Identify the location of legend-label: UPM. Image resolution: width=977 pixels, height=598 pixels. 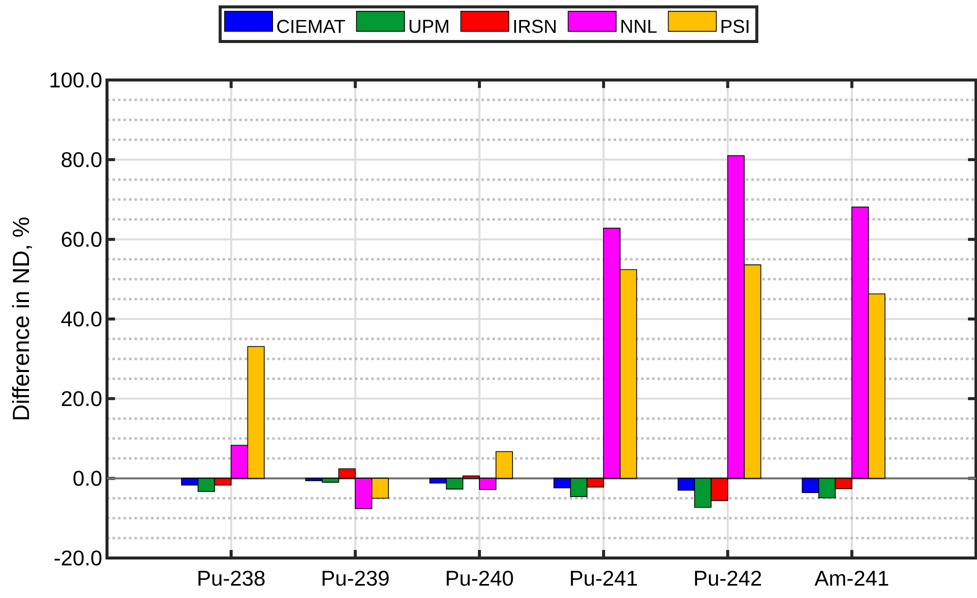
(429, 26).